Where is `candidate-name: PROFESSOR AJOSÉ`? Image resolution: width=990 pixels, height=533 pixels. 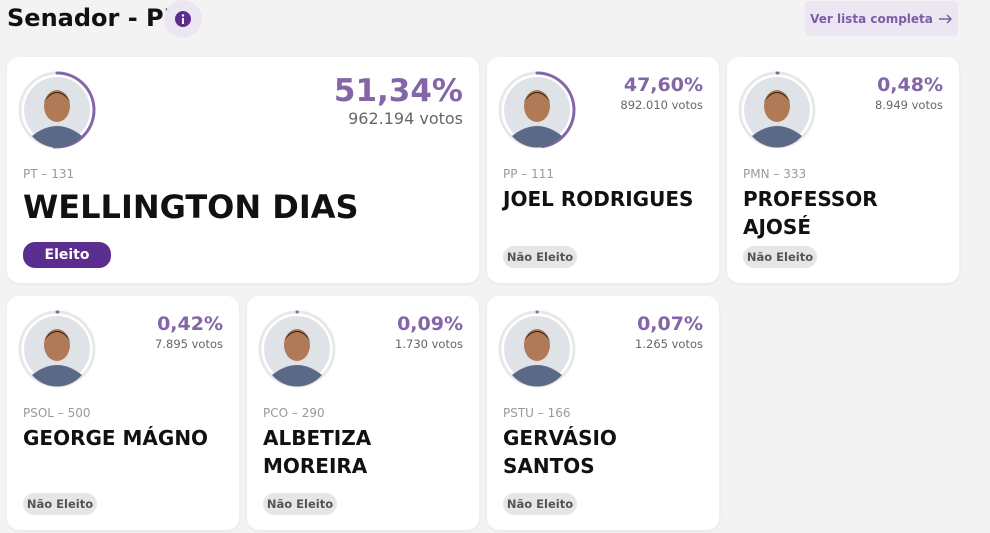 candidate-name: PROFESSOR AJOSÉ is located at coordinates (810, 213).